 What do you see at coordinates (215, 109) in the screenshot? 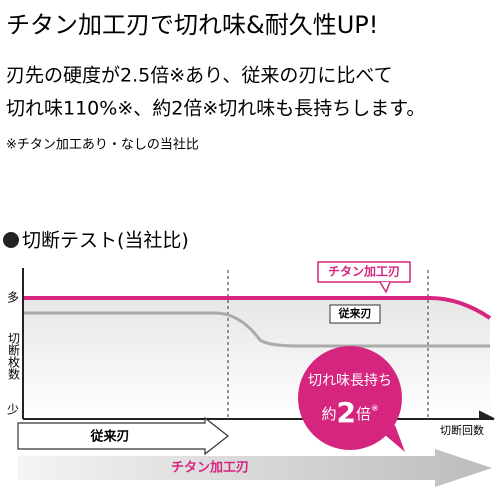
I see `body-line: 切れ味110%※、約2倍※切れ味も長持ちします。` at bounding box center [215, 109].